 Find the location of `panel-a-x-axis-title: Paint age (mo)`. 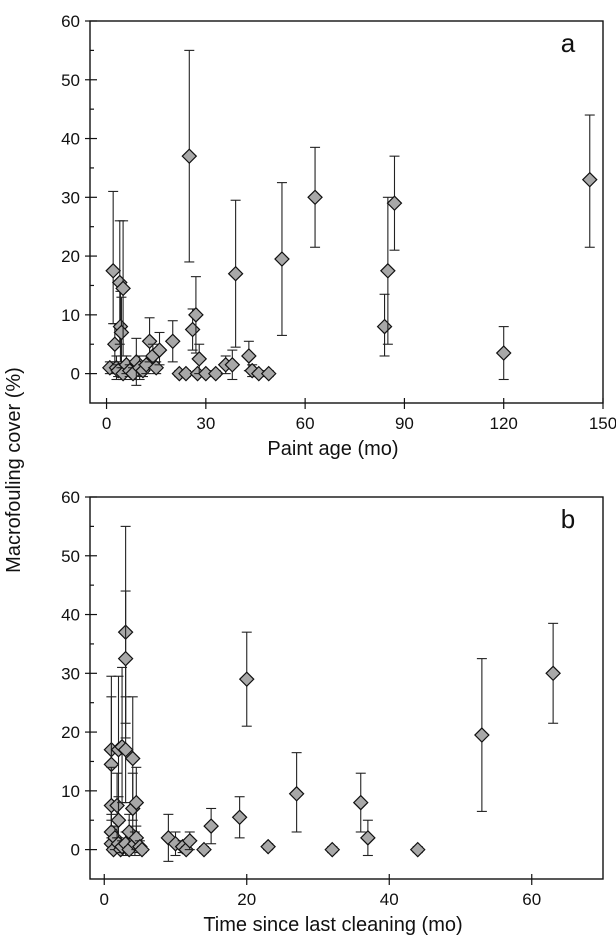

panel-a-x-axis-title: Paint age (mo) is located at coordinates (332, 449).